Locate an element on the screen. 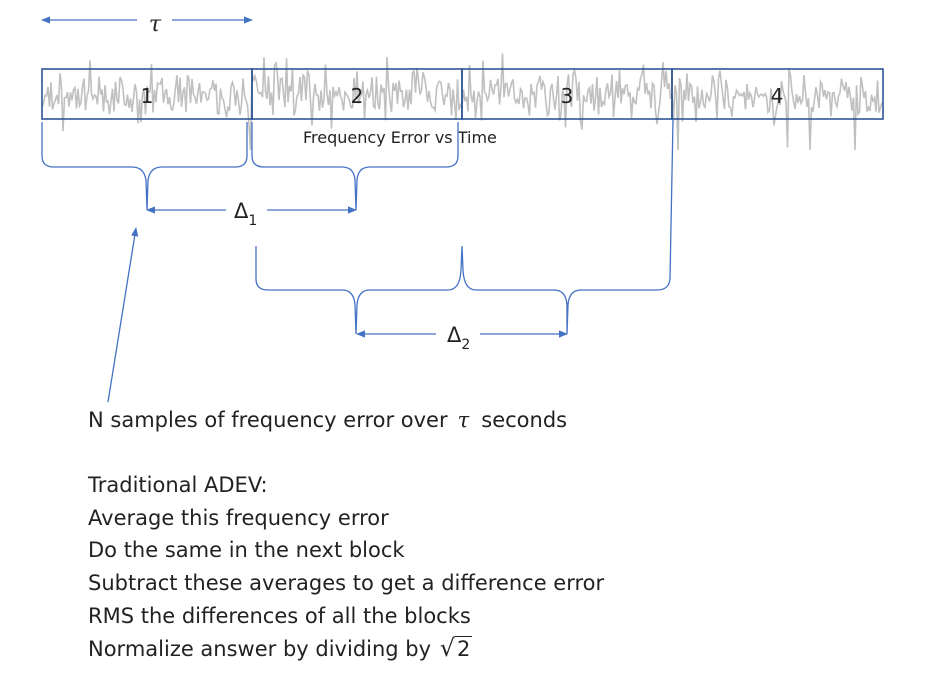 The image size is (926, 678). step-average: Average this frequency error is located at coordinates (238, 517).